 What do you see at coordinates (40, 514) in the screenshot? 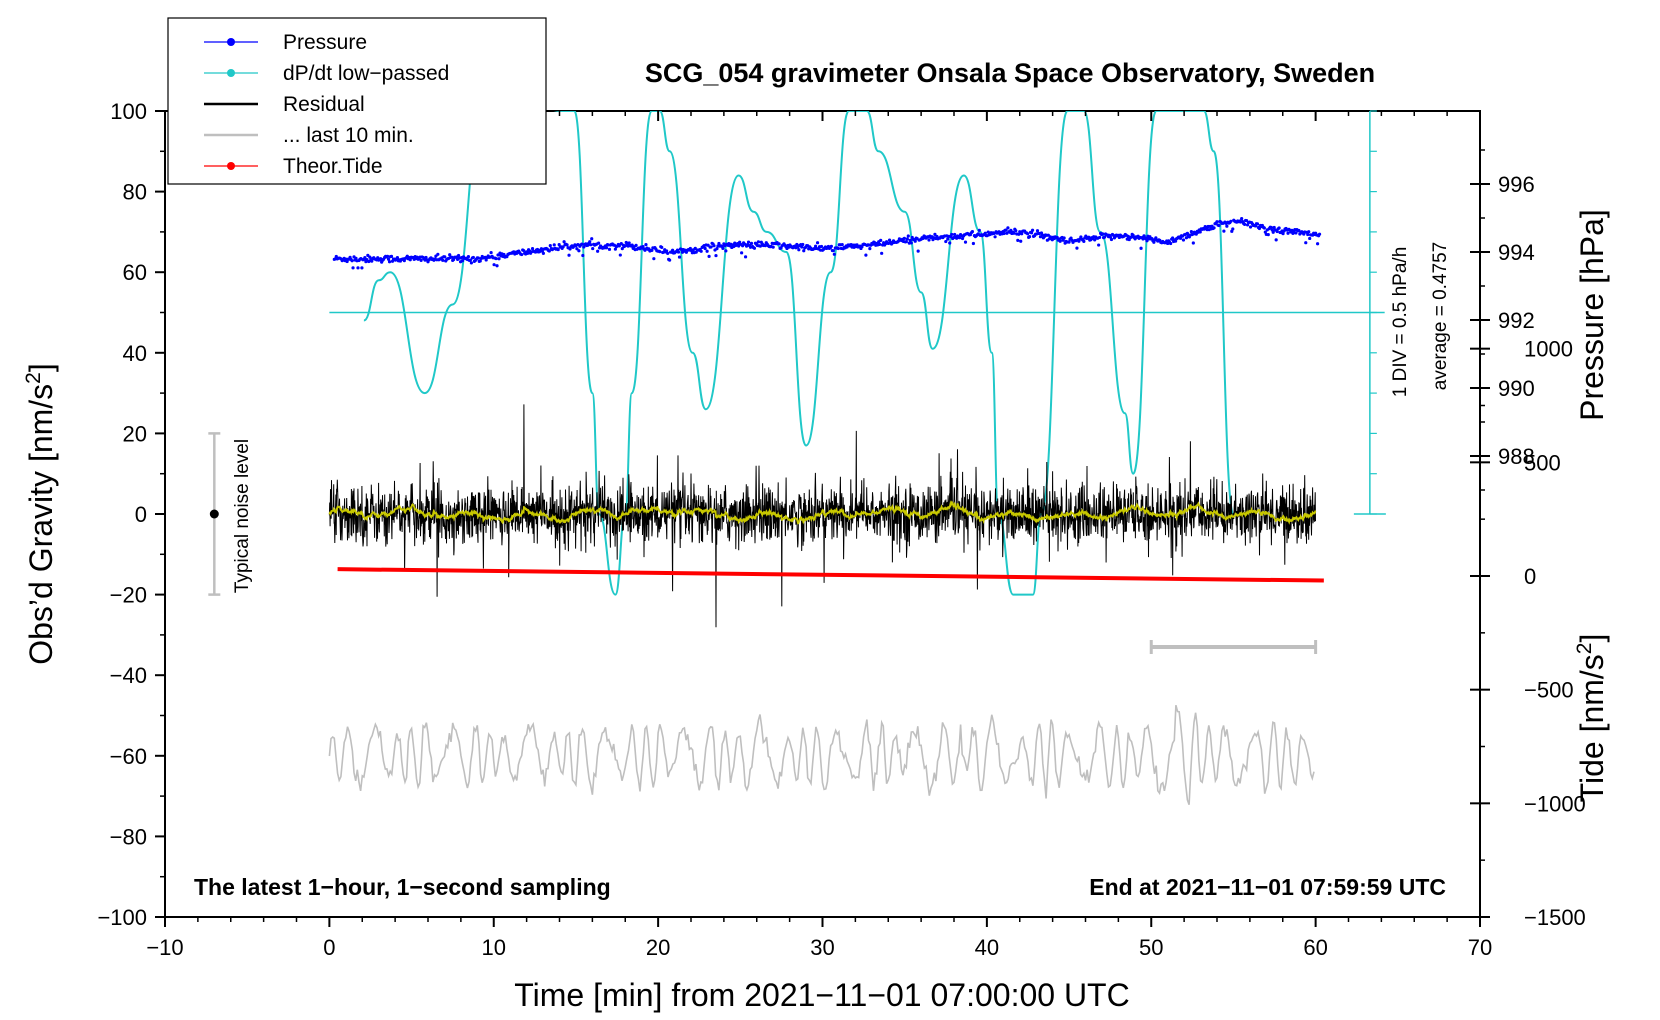
I see `left-axis-title: Obs’d Gravity [nm/s2]` at bounding box center [40, 514].